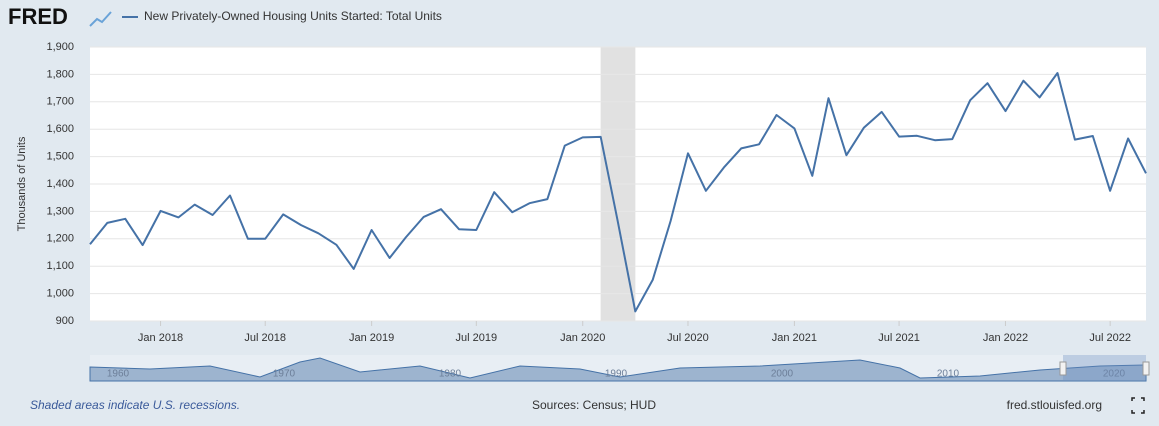 Image resolution: width=1159 pixels, height=426 pixels. I want to click on y-tick-label: 1,800, so click(60, 74).